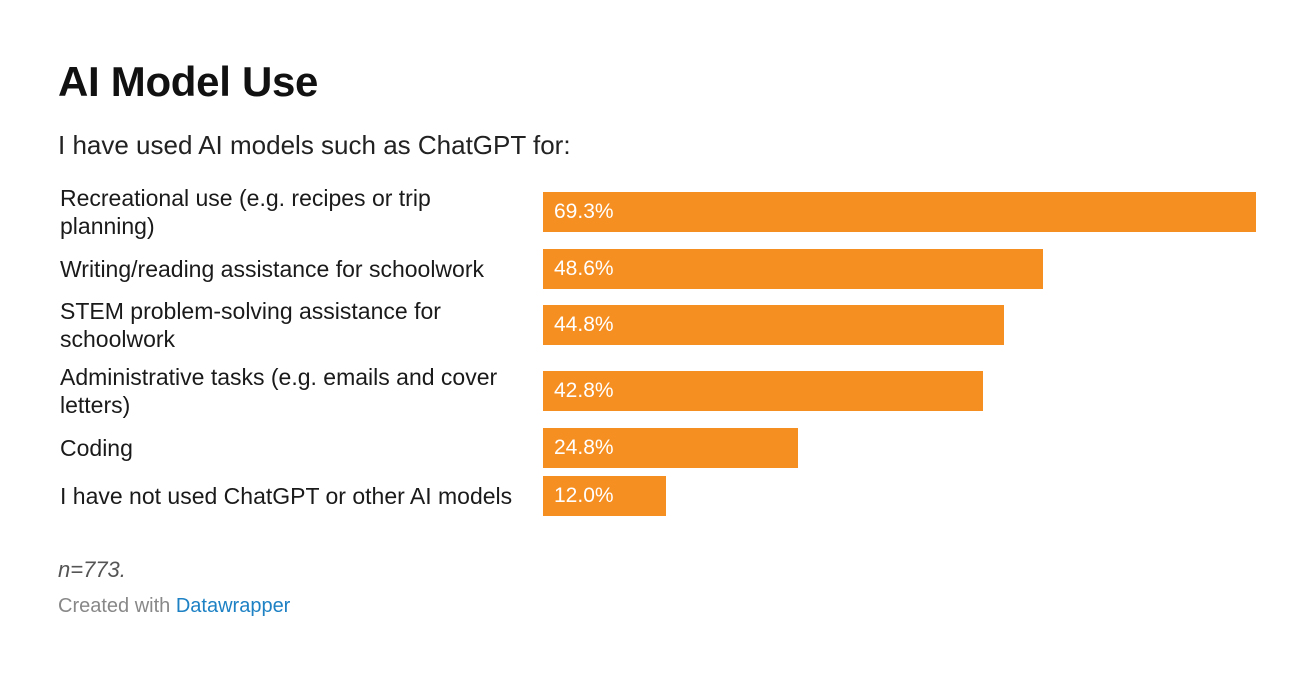 This screenshot has height=676, width=1294. What do you see at coordinates (96, 448) in the screenshot?
I see `category-label: Coding` at bounding box center [96, 448].